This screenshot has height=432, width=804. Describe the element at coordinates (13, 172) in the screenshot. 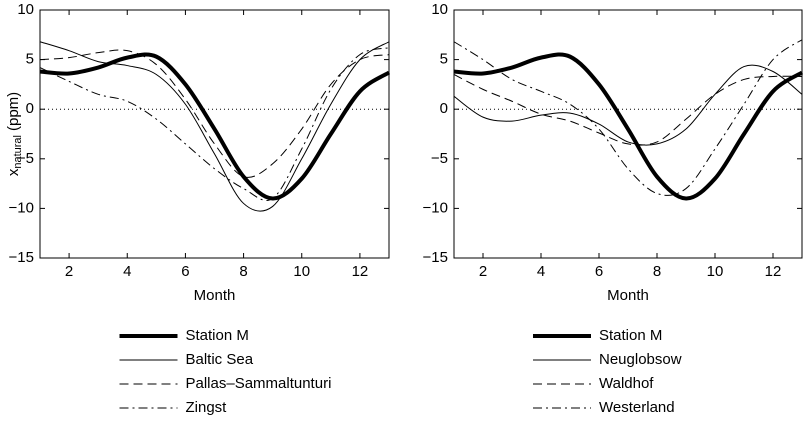

I see `y-label-var: x` at that location.